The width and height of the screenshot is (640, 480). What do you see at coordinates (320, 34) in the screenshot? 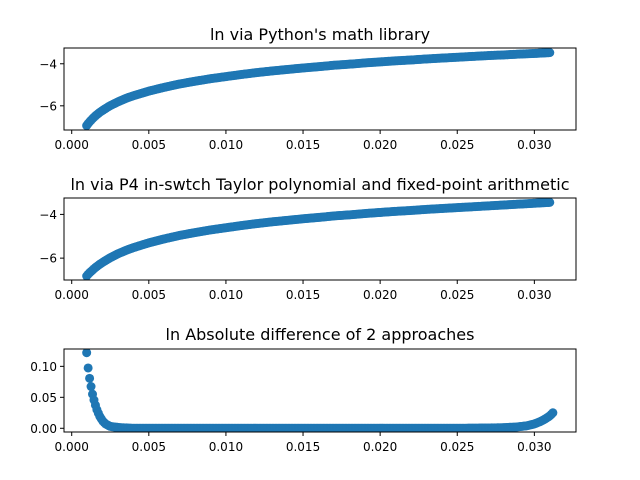
I see `subplot-title: ln via Python's math library` at bounding box center [320, 34].